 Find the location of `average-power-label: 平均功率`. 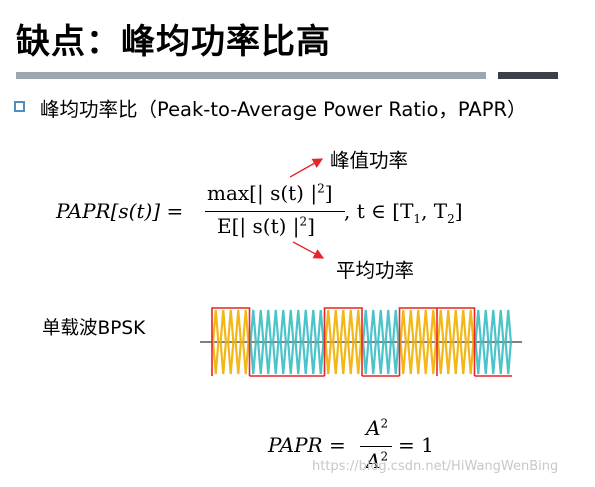

average-power-label: 平均功率 is located at coordinates (375, 270).